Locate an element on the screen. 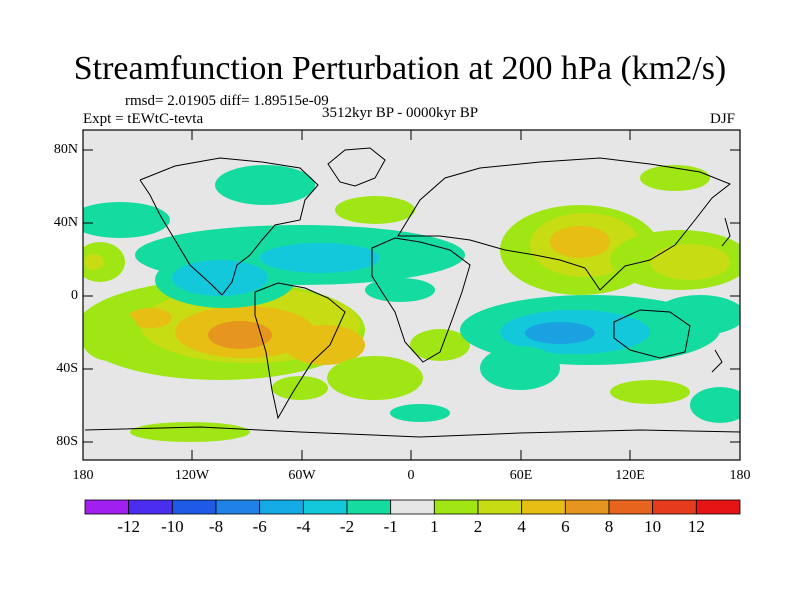 The height and width of the screenshot is (600, 800). colorbar-label: 6 is located at coordinates (565, 526).